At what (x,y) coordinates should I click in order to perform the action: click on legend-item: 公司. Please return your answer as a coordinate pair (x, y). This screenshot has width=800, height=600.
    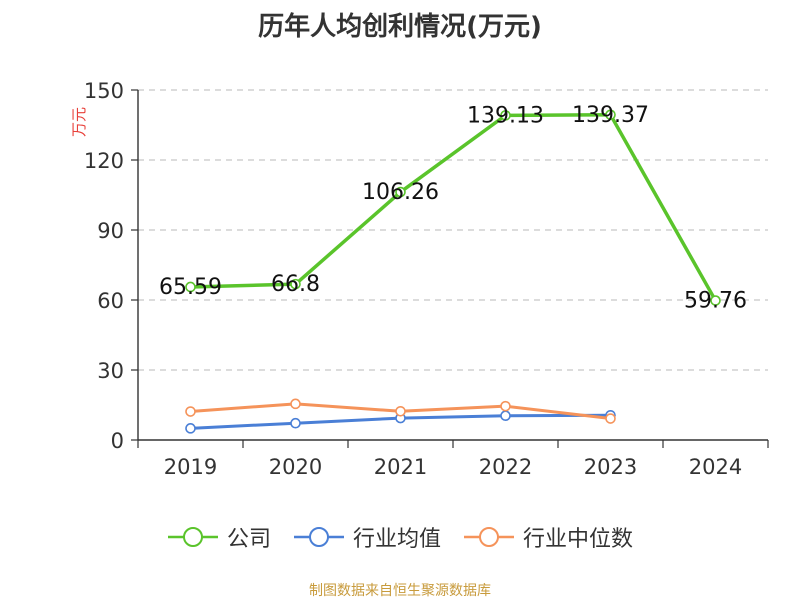
    Looking at the image, I should click on (219, 537).